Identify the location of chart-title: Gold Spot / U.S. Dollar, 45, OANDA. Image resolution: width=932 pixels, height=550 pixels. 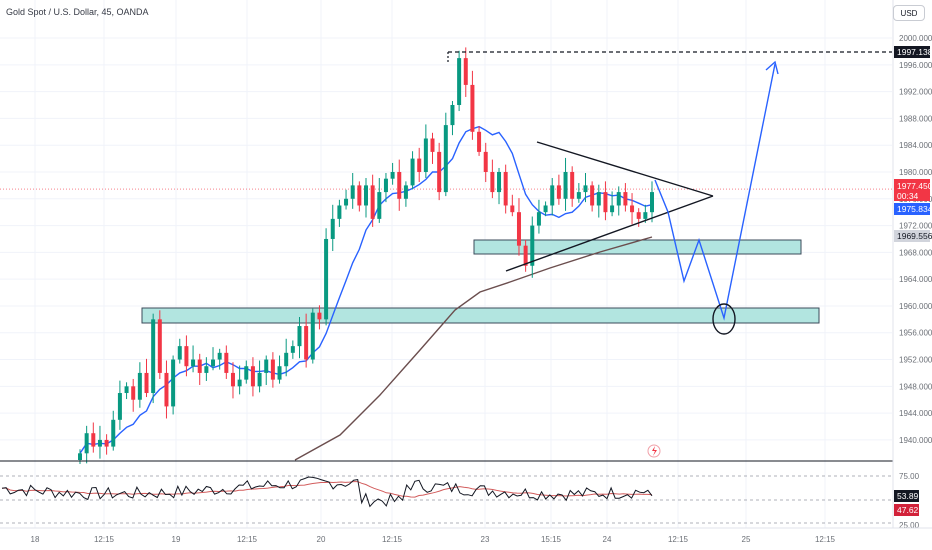
(77, 12).